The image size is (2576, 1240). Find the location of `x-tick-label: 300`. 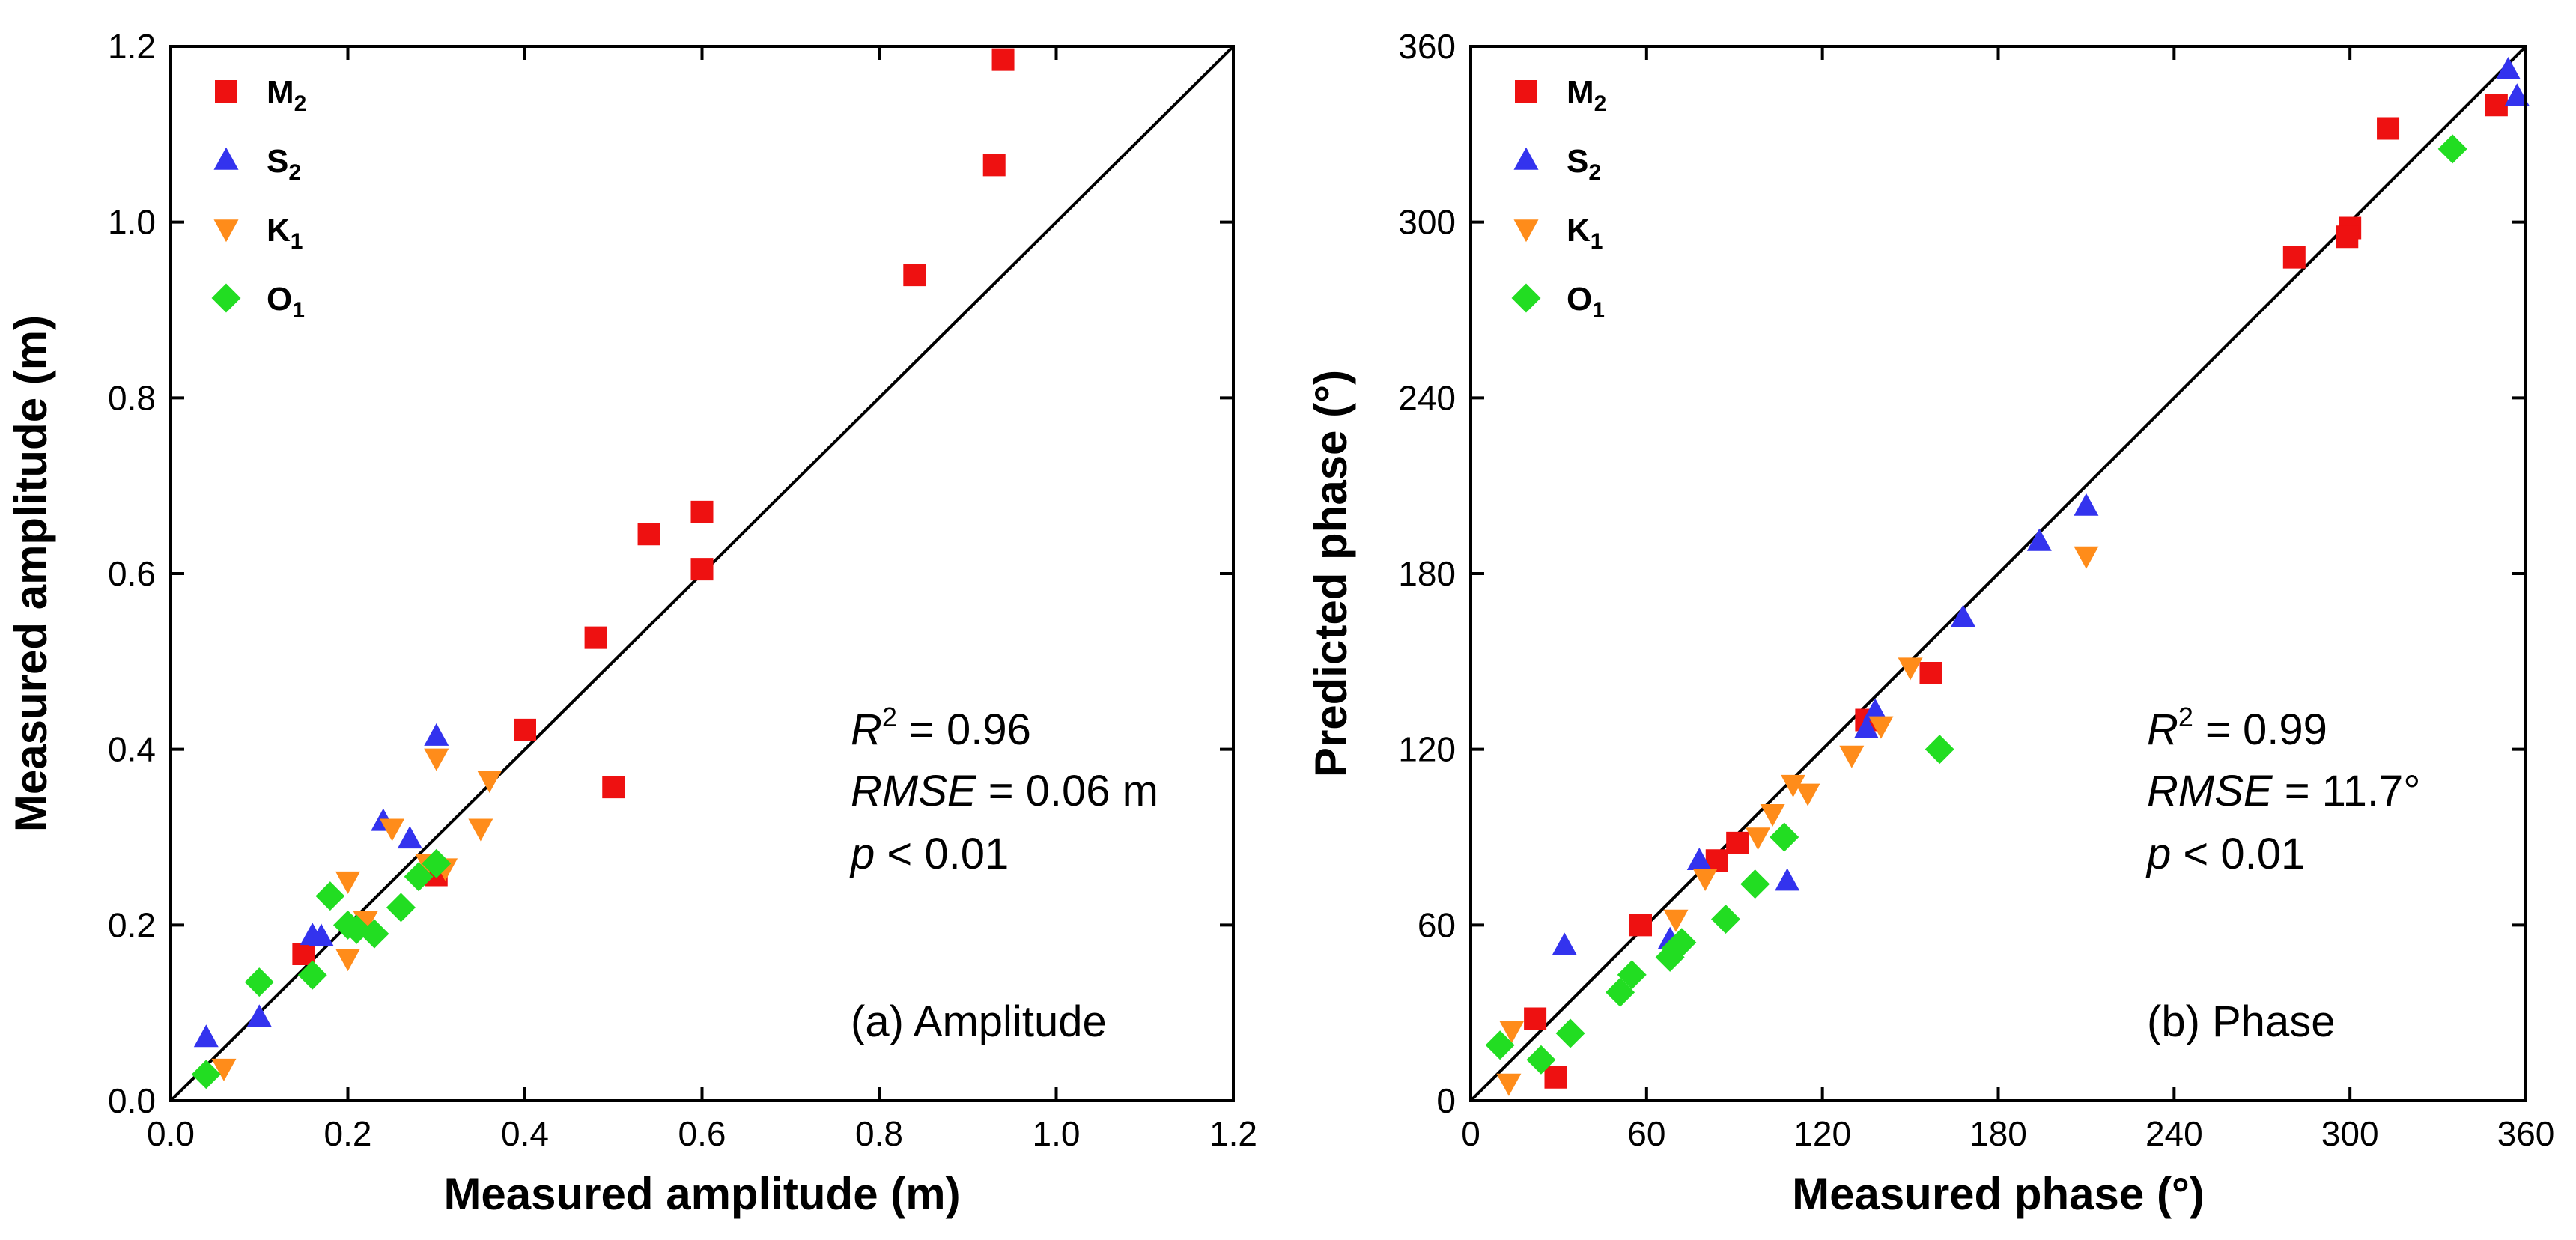

x-tick-label: 300 is located at coordinates (2350, 1133).